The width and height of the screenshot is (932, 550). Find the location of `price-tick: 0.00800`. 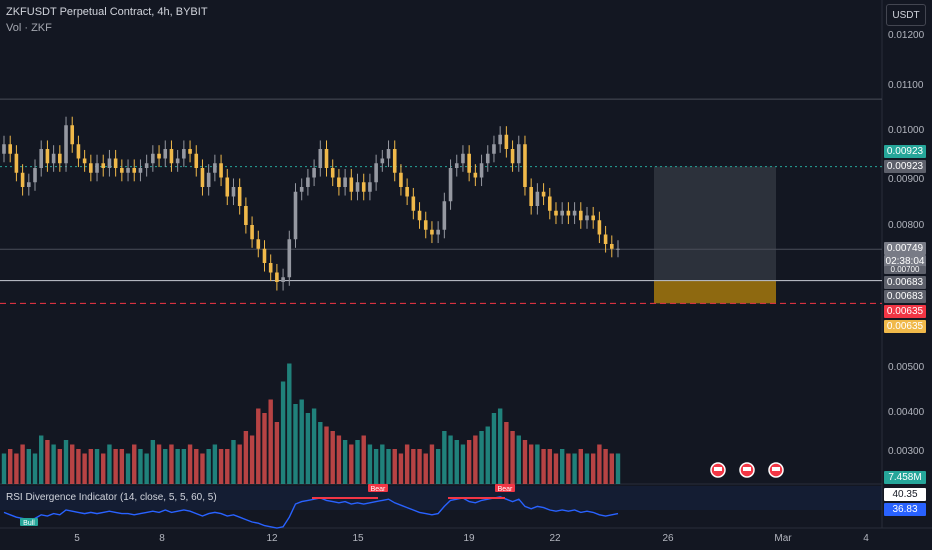

price-tick: 0.00800 is located at coordinates (906, 225).